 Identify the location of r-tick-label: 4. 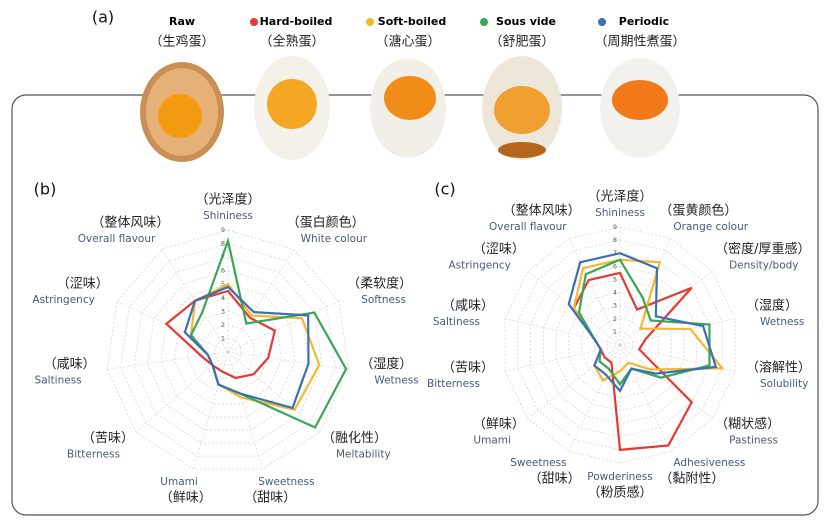
(615, 293).